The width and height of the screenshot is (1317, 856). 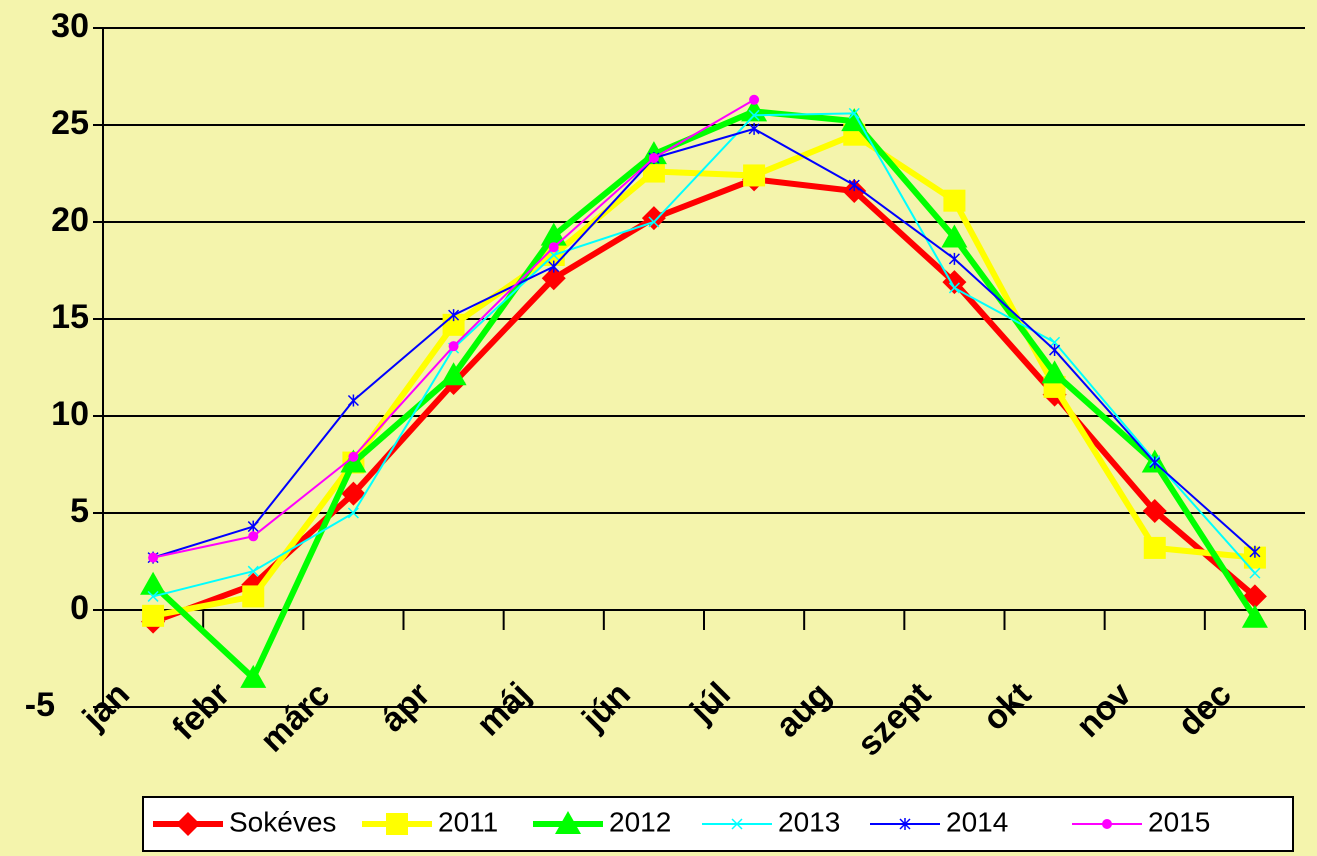 I want to click on legend-label: 2011, so click(x=468, y=821).